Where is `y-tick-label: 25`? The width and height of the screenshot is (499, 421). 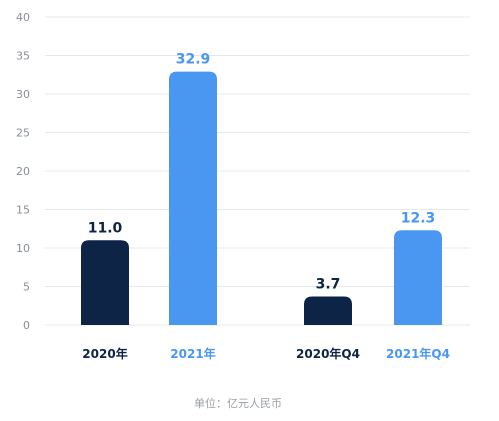 y-tick-label: 25 is located at coordinates (23, 133).